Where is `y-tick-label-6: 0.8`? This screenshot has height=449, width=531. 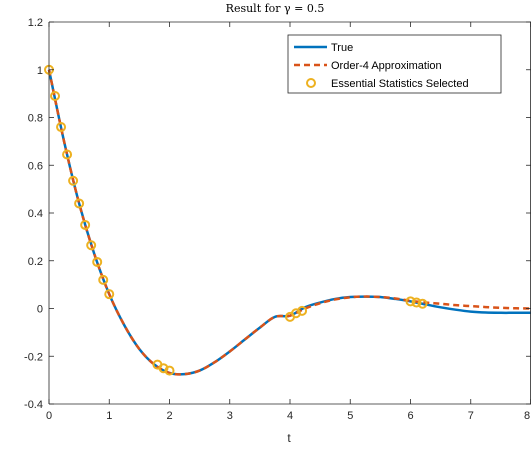
y-tick-label-6: 0.8 is located at coordinates (35, 119).